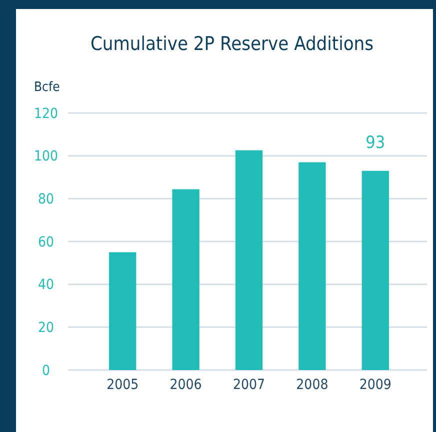  What do you see at coordinates (249, 385) in the screenshot?
I see `x-tick-label: 2007` at bounding box center [249, 385].